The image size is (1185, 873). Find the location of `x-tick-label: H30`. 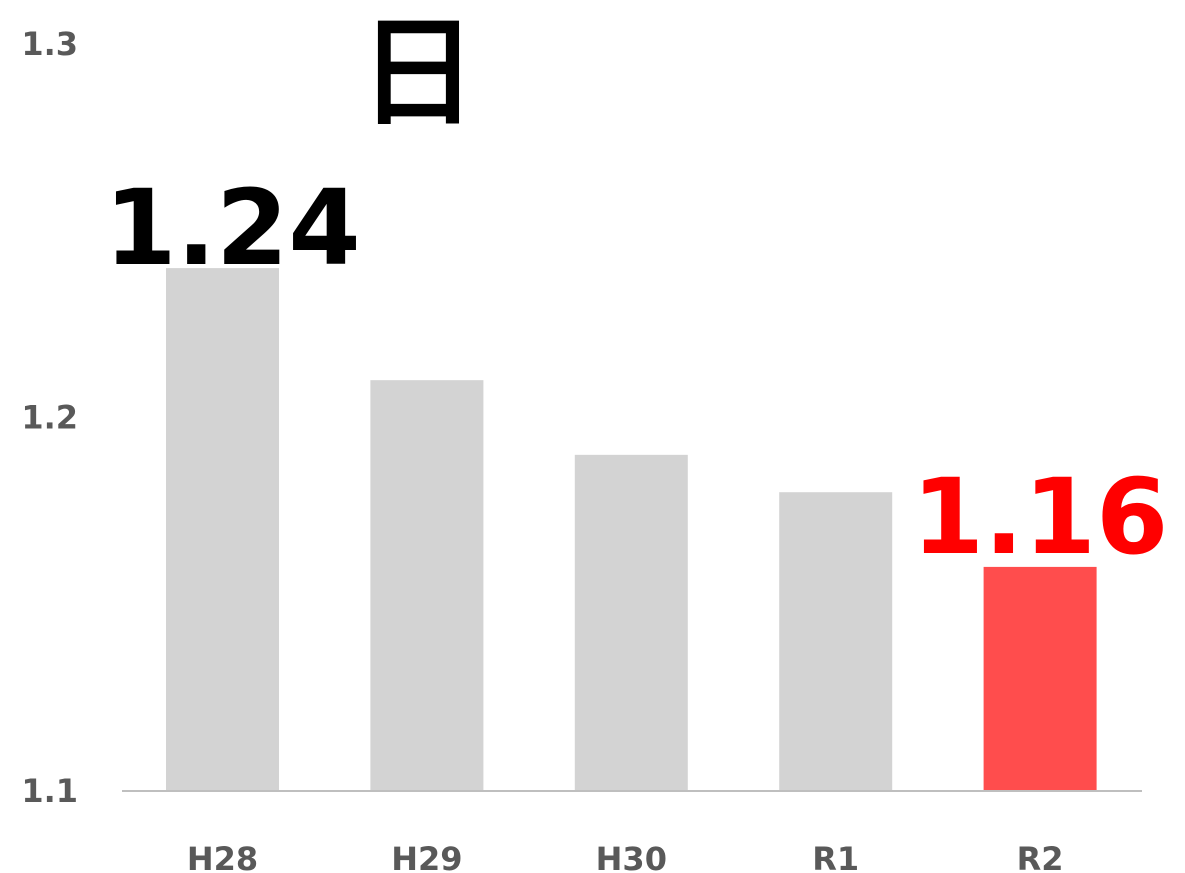

x-tick-label: H30 is located at coordinates (631, 856).